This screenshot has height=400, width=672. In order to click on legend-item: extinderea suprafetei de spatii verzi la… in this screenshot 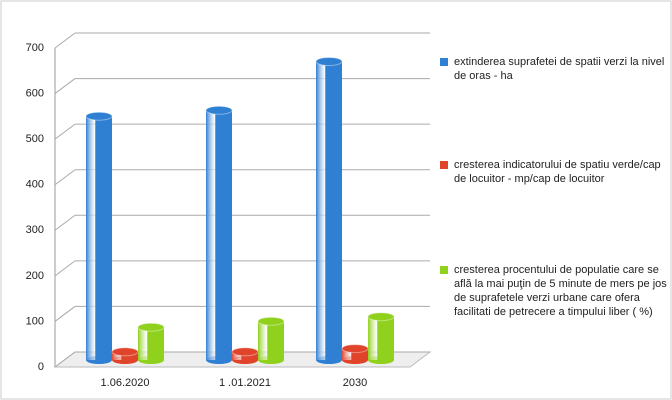, I will do `click(554, 69)`.